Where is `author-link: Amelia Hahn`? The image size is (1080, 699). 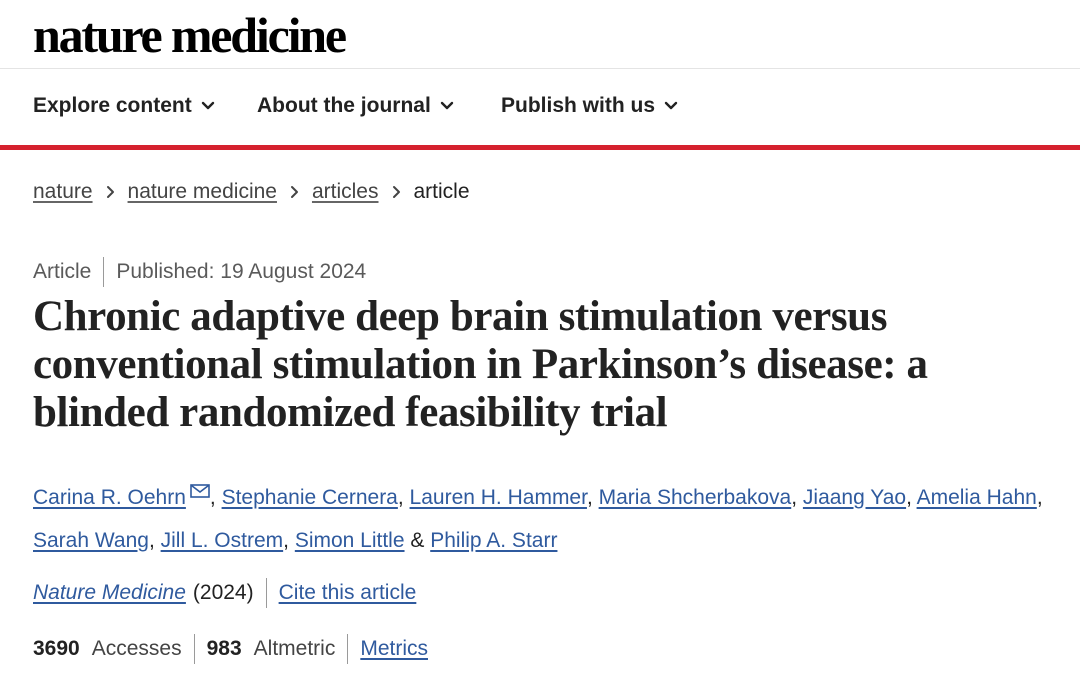
author-link: Amelia Hahn is located at coordinates (976, 497).